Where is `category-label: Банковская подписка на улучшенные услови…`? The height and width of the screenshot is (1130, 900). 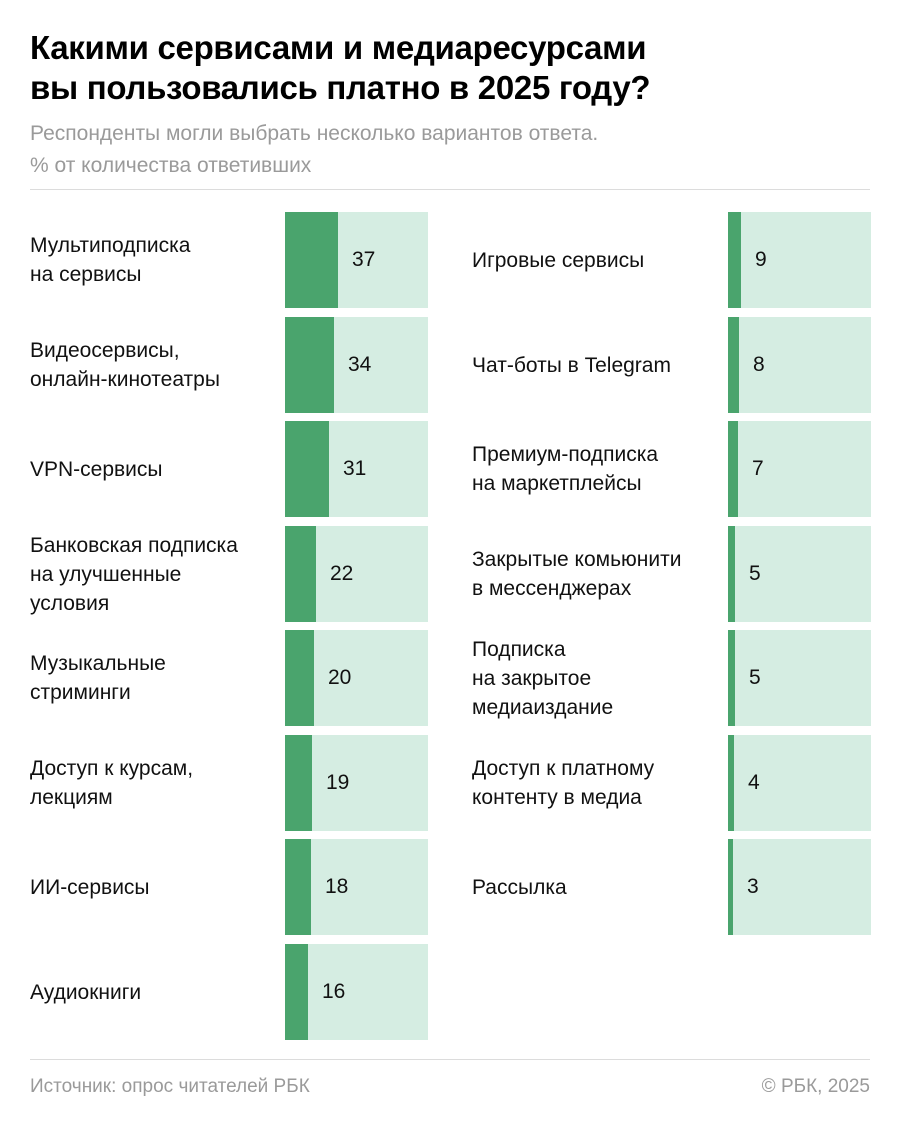 category-label: Банковская подписка на улучшенные услови… is located at coordinates (134, 574).